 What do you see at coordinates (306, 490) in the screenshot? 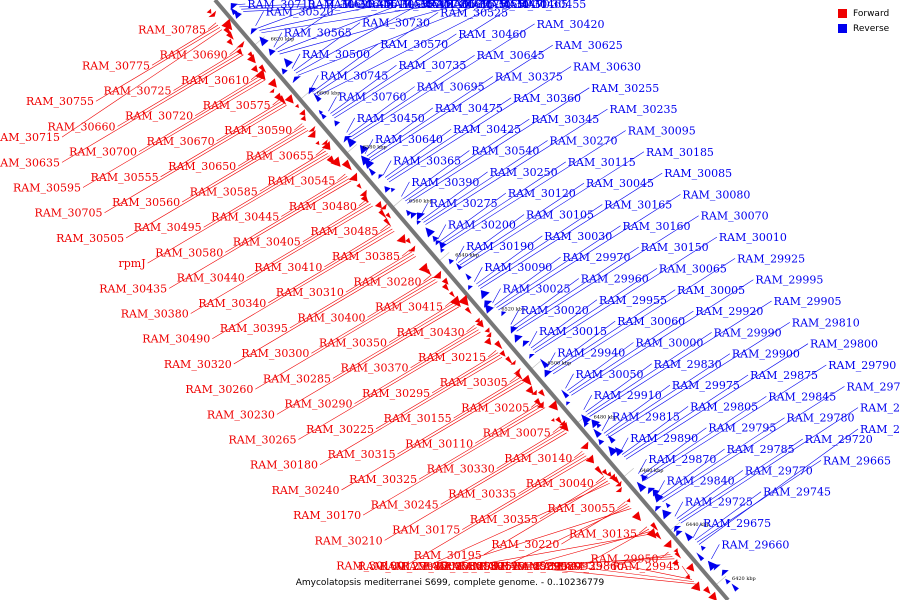
I see `forward-gene-label: RAM_30240` at bounding box center [306, 490].